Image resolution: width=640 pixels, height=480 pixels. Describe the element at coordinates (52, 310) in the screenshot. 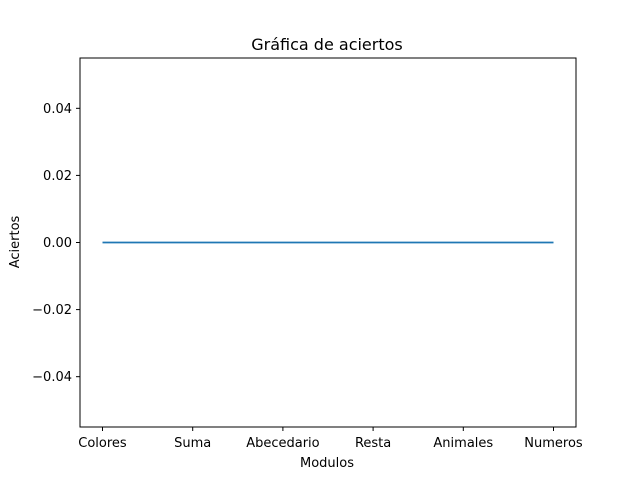

I see `y-tick-label: −0.02` at that location.